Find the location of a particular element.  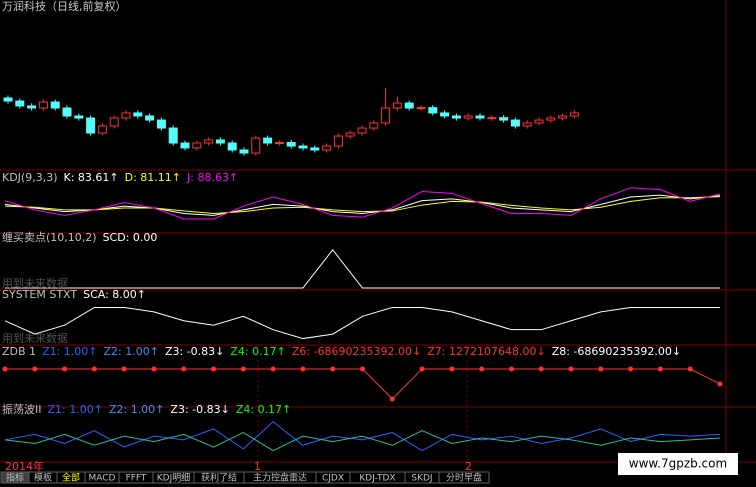

label-segment: Z7: 1272107648.00↓ is located at coordinates (486, 351).